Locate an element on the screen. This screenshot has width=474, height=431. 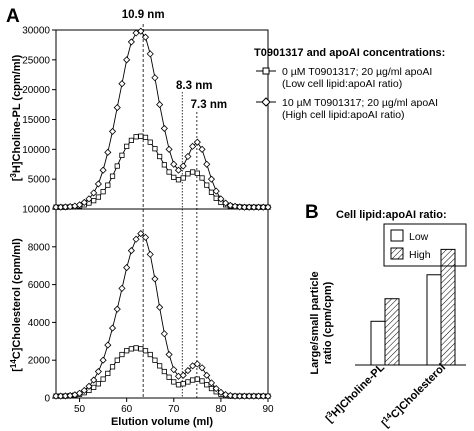
bar-category-label-choline: [3H]Choline-PL is located at coordinates (354, 392).